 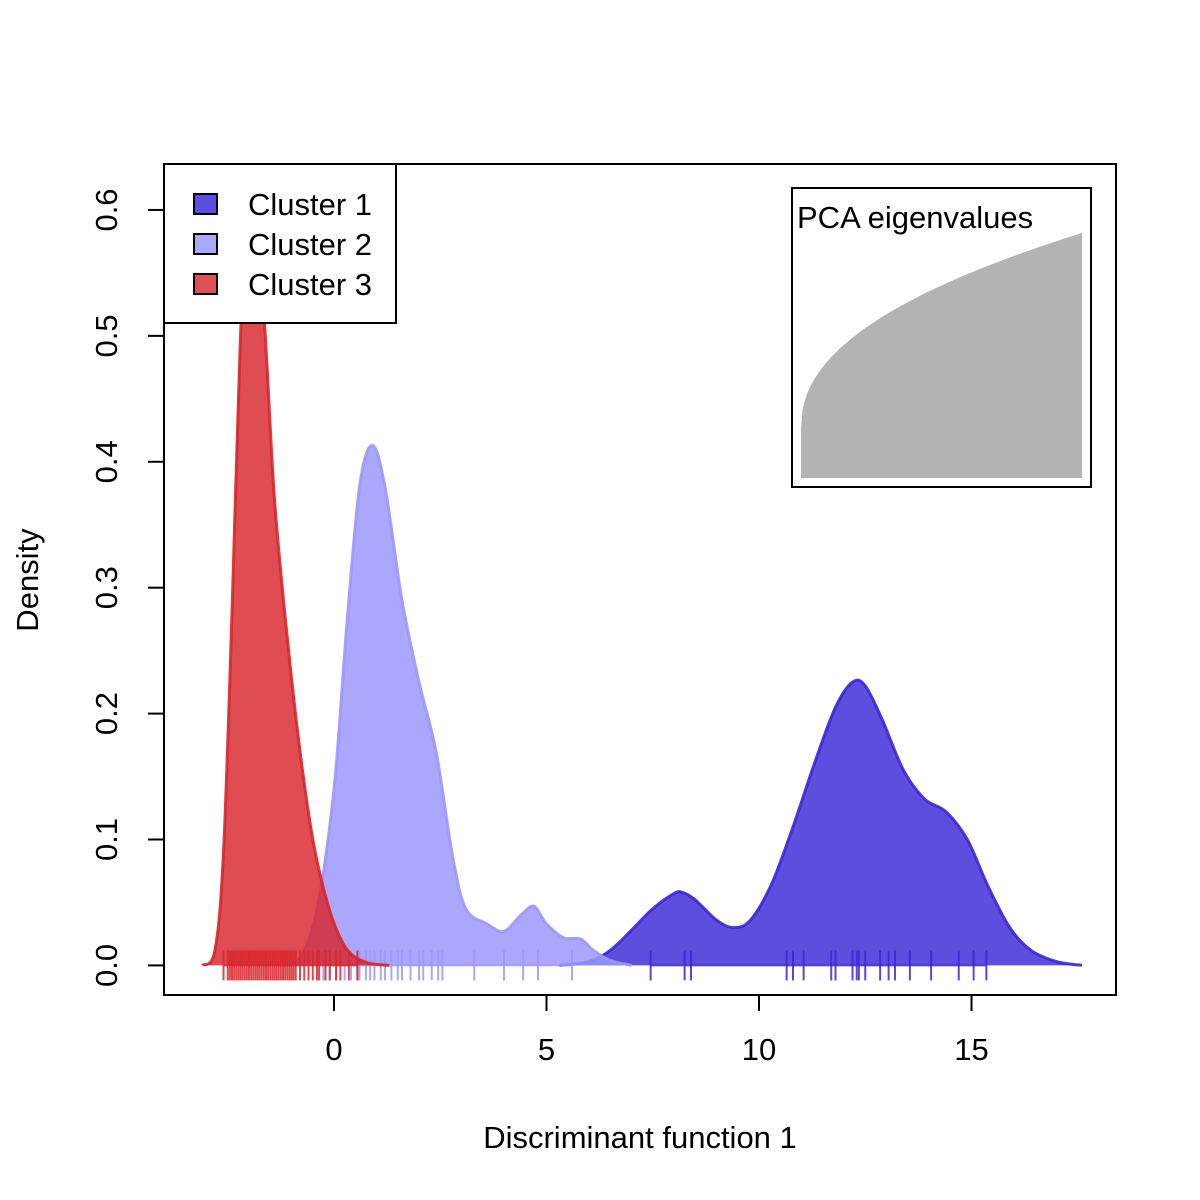 What do you see at coordinates (915, 217) in the screenshot?
I see `inset-title: PCA eigenvalues` at bounding box center [915, 217].